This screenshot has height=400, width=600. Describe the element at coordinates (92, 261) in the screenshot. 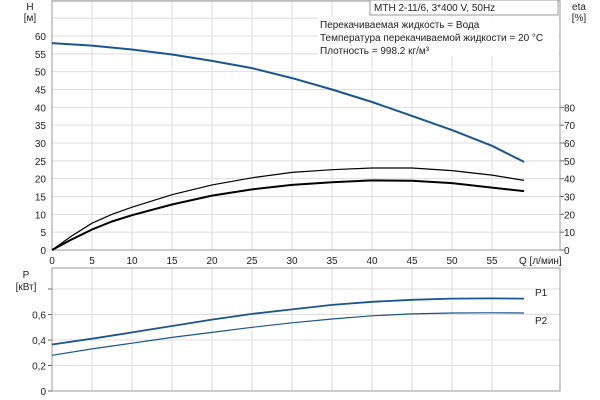

I see `x-tick-label: 5` at that location.